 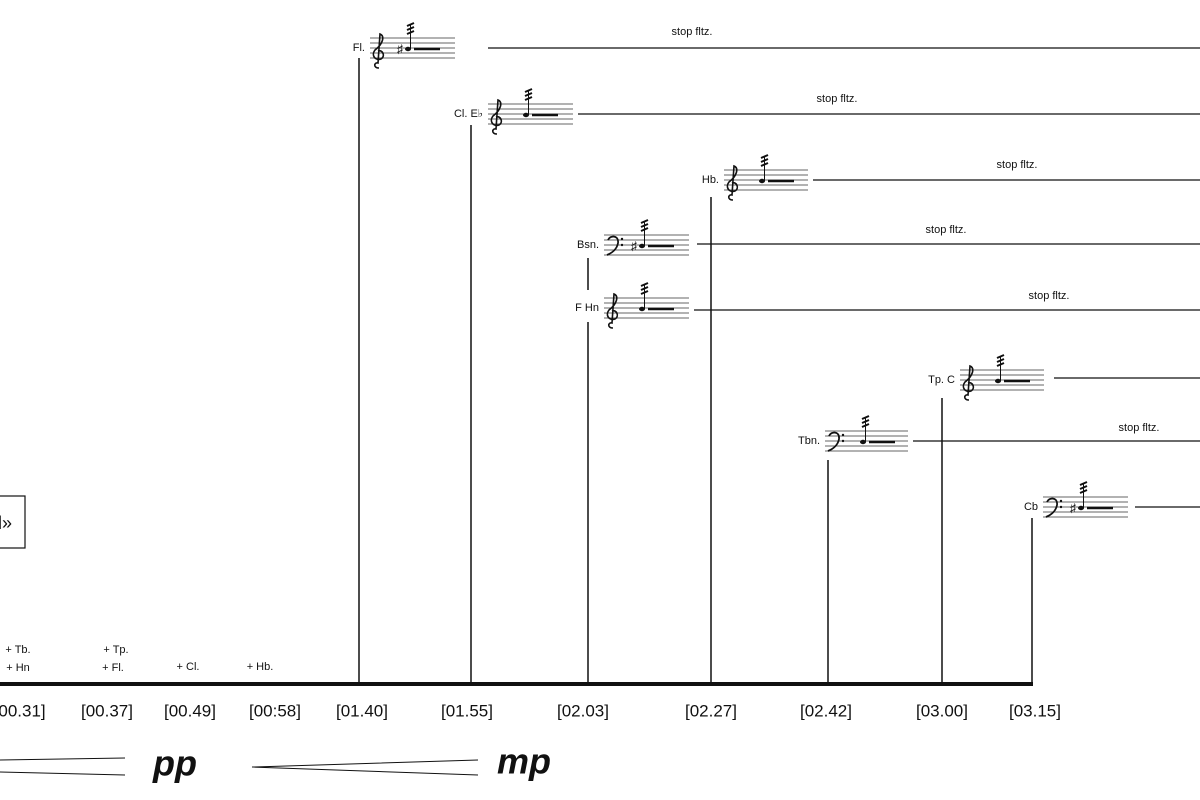 I want to click on time-label: [01.55], so click(x=467, y=710).